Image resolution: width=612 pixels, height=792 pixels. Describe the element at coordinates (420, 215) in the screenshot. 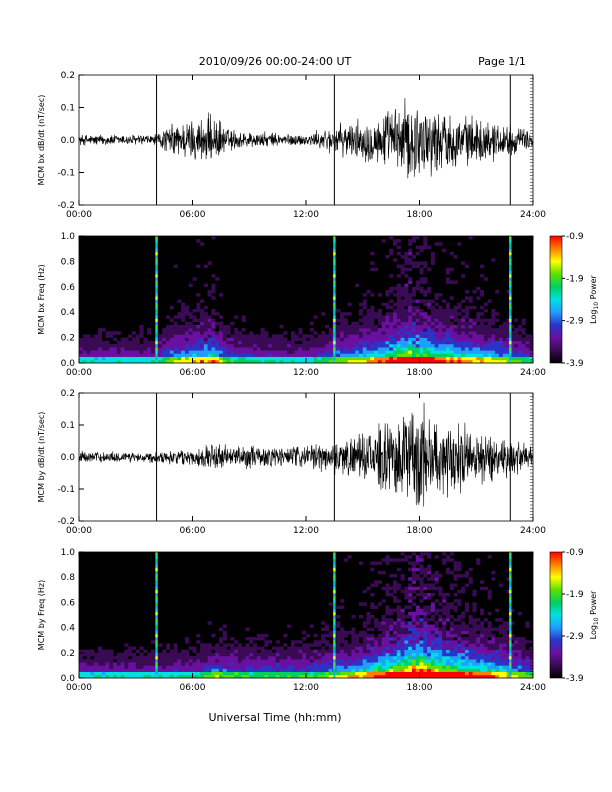

I see `x-tick-label: 18:00` at that location.